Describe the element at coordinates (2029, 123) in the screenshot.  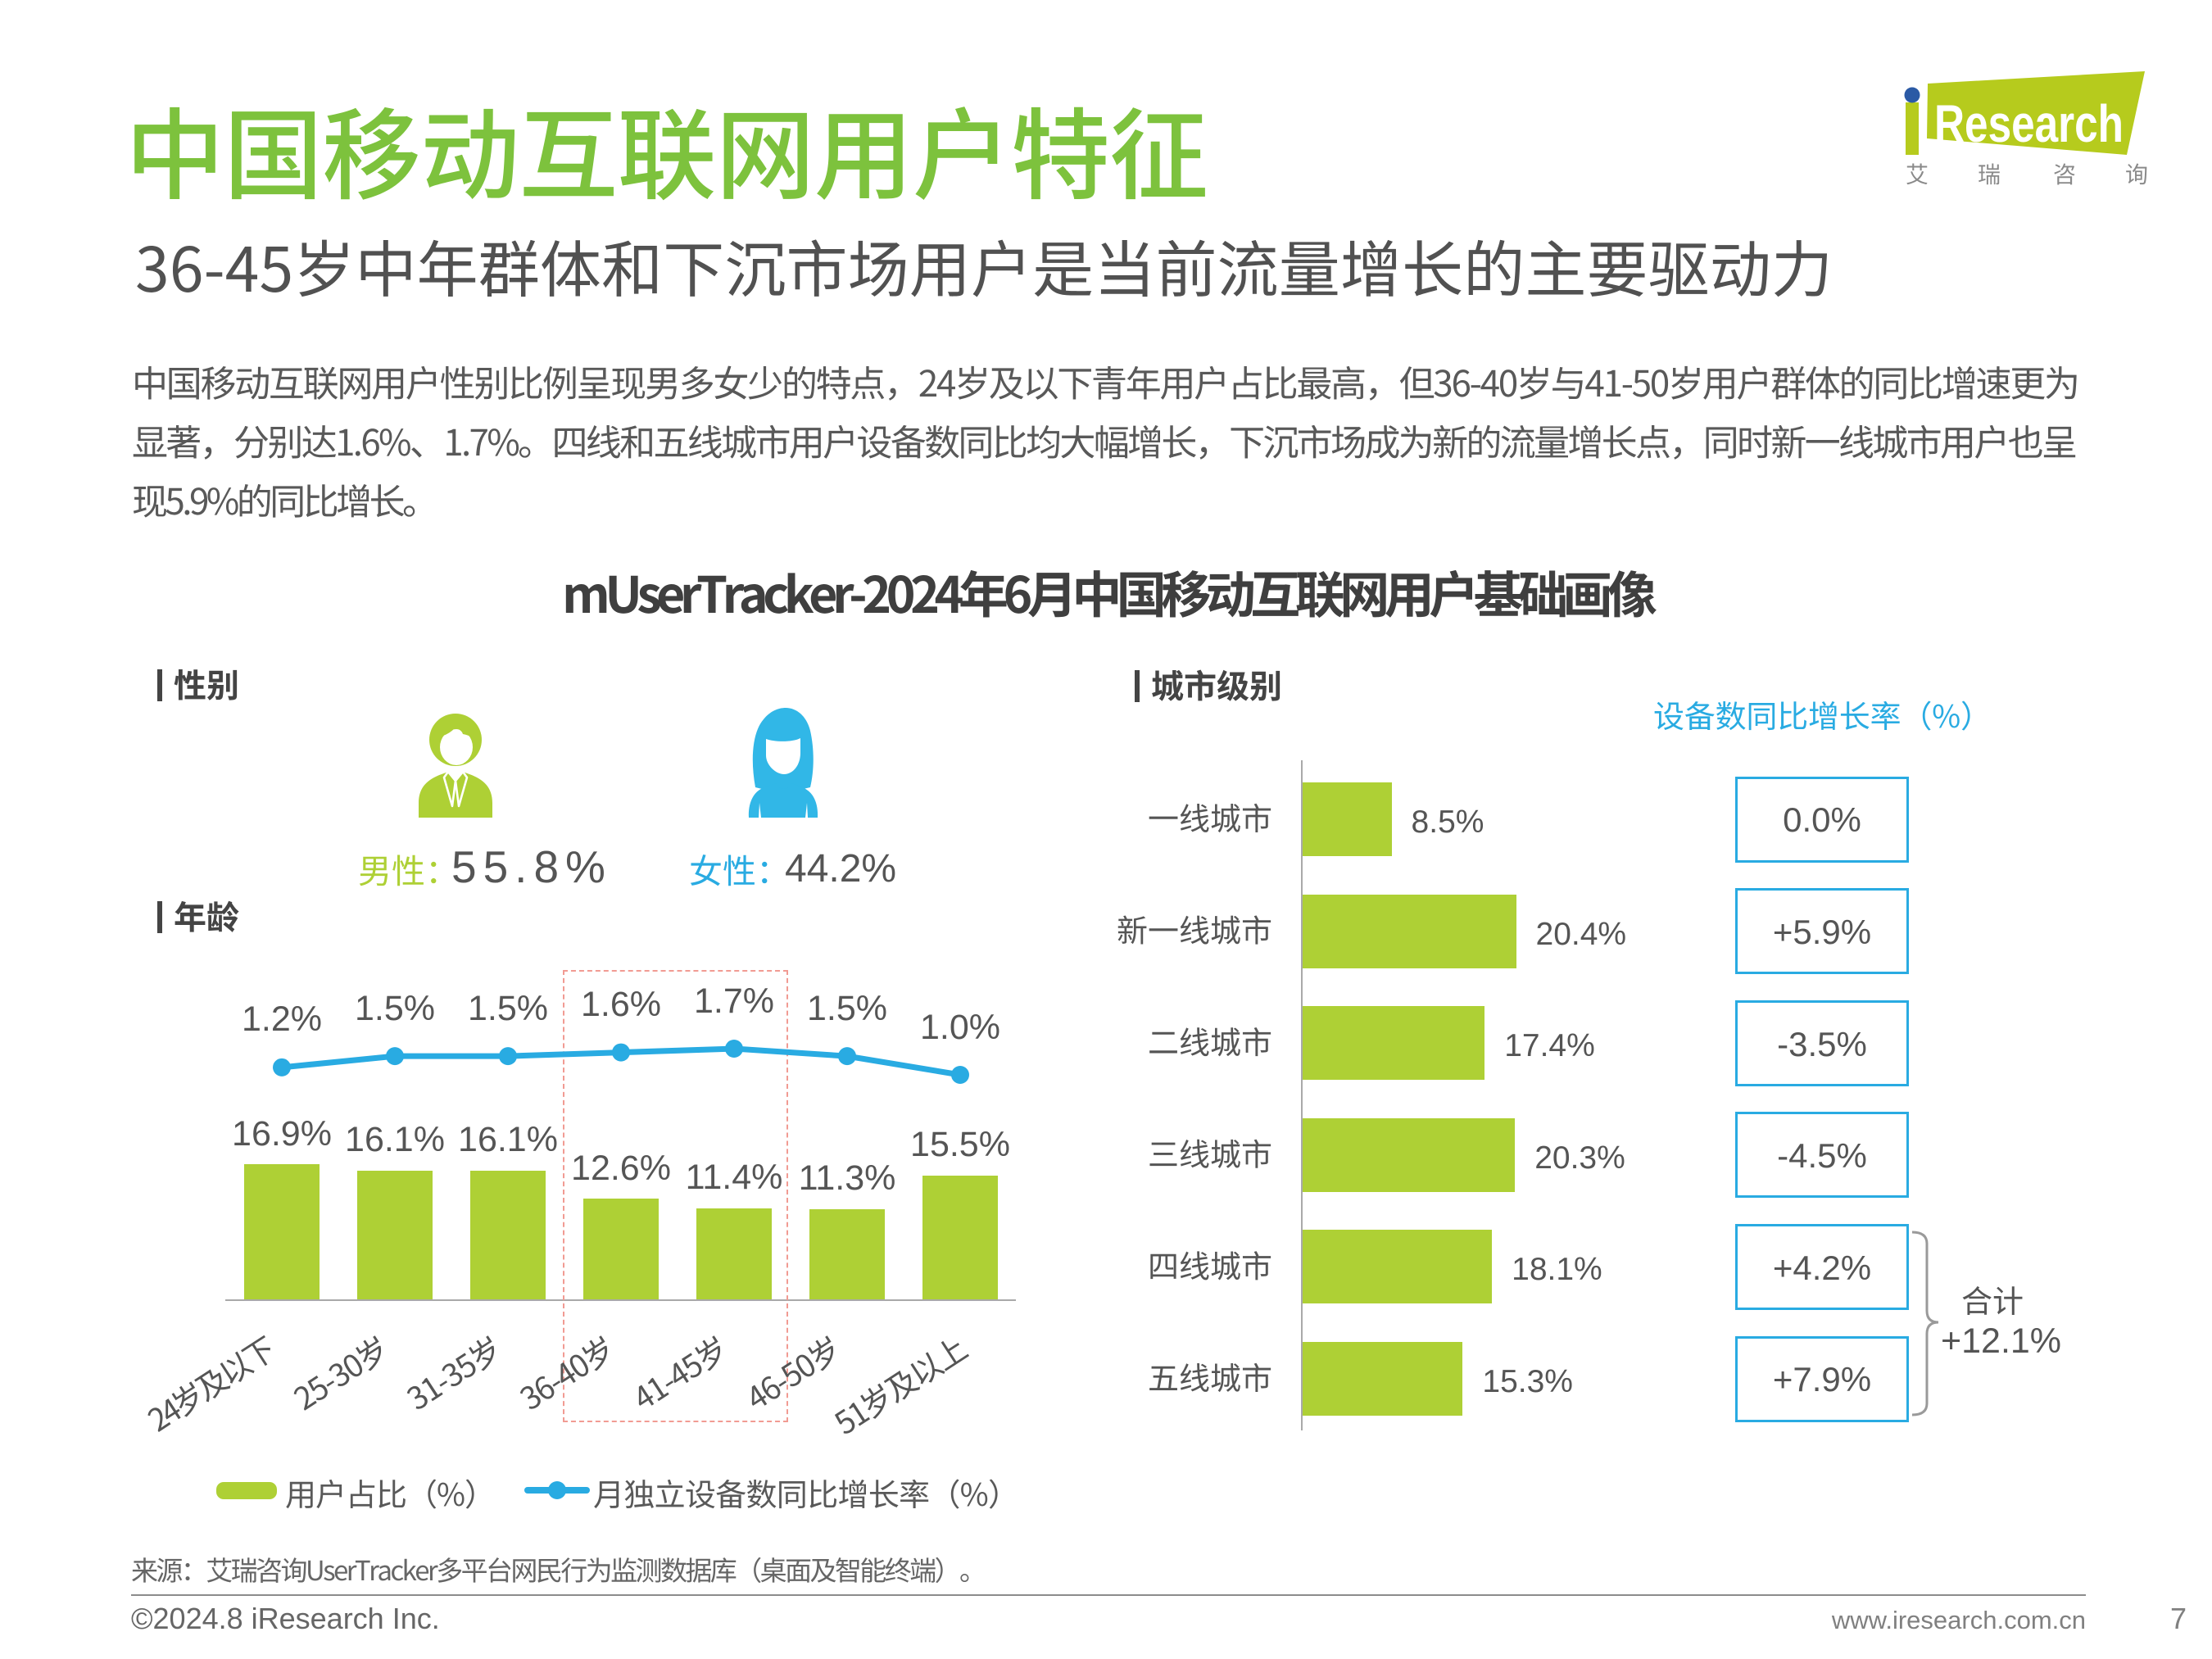
I see `svg-text: Research` at that location.